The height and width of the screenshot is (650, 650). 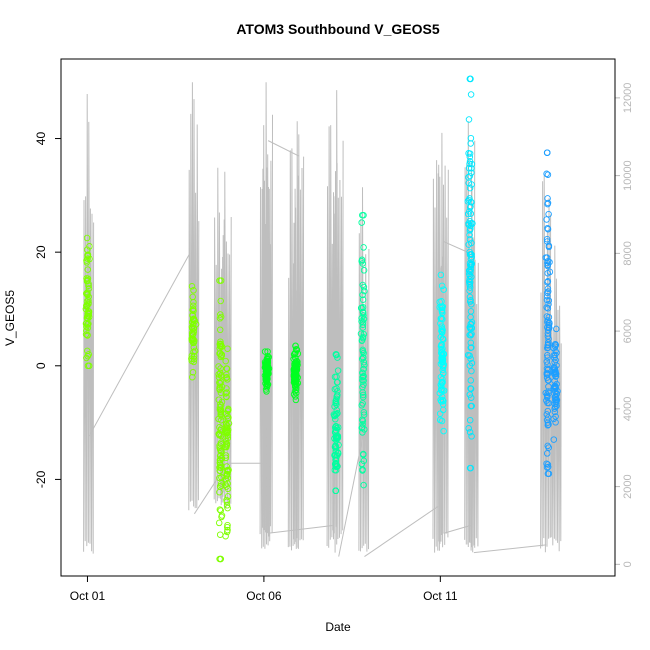 What do you see at coordinates (628, 98) in the screenshot?
I see `y2-tick-label: 12000` at bounding box center [628, 98].